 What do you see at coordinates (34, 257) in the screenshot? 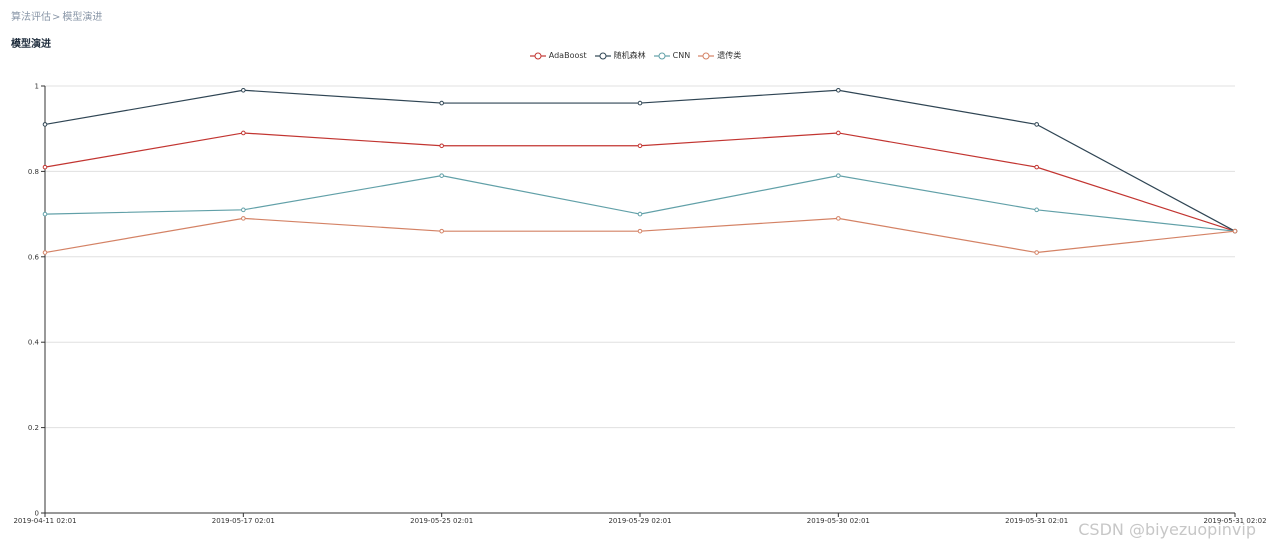
I see `y-tick-label: 0.6` at bounding box center [34, 257].